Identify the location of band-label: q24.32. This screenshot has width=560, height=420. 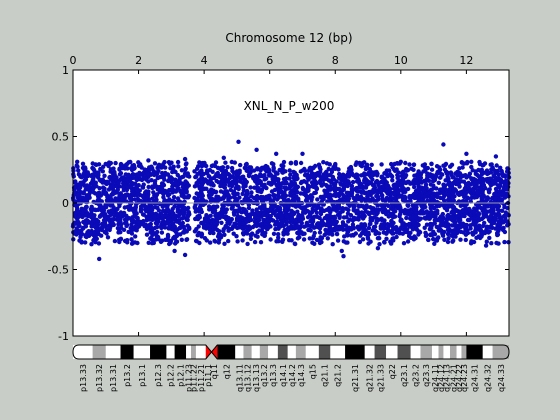
(488, 378).